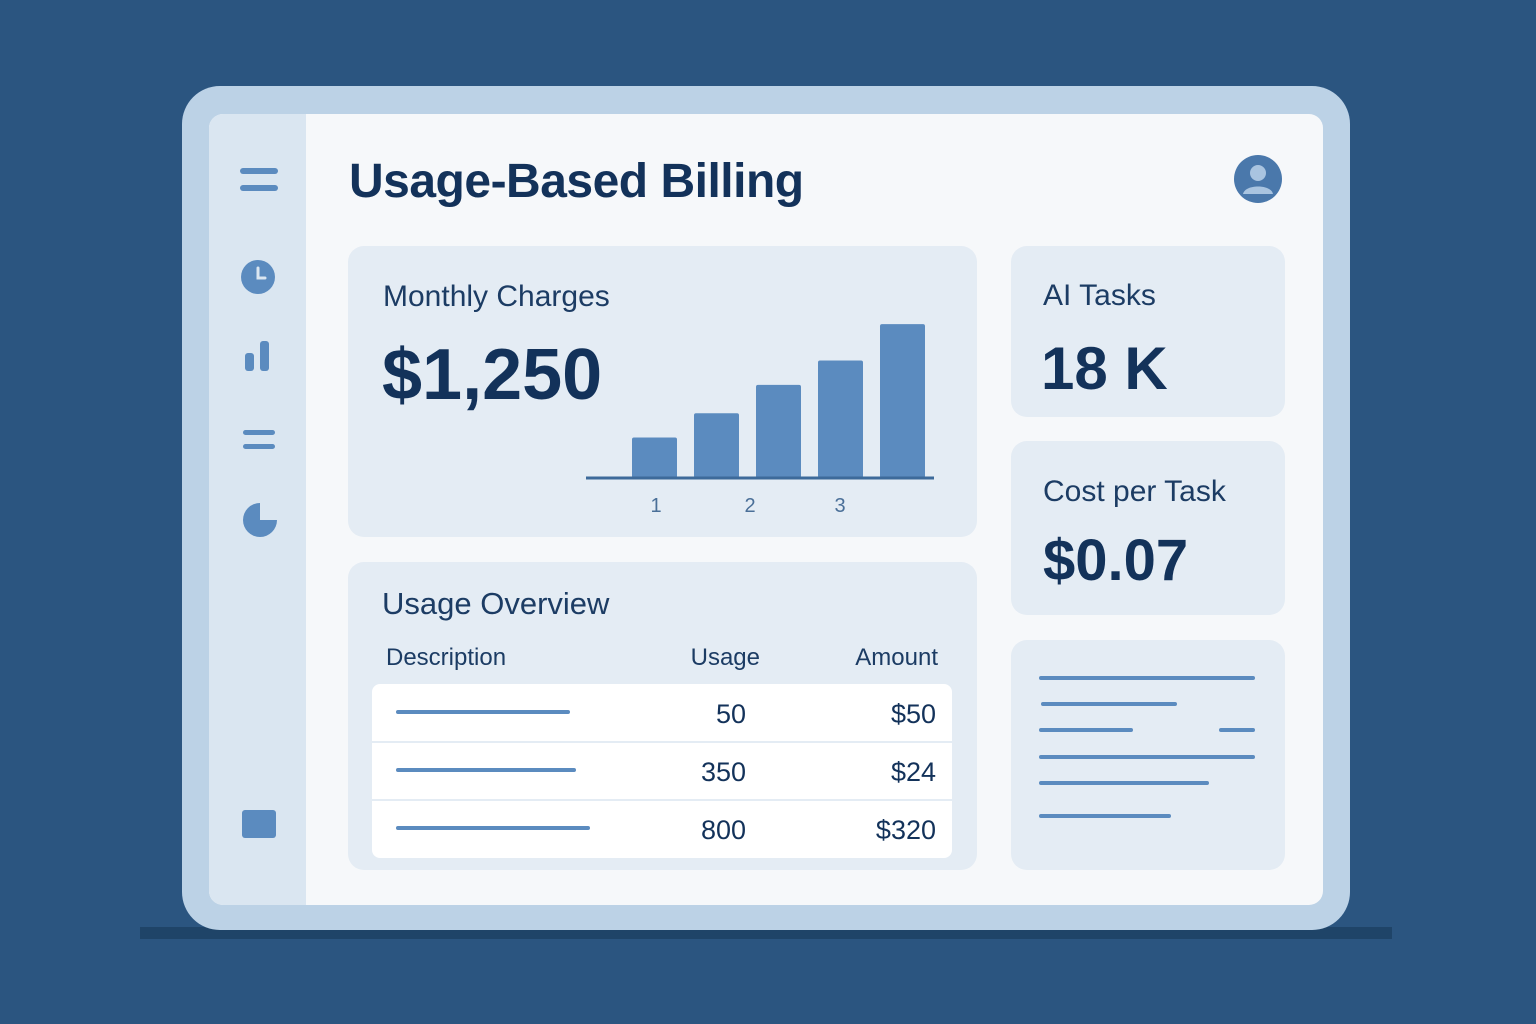 The image size is (1536, 1024). I want to click on ai-tasks-value: 18 K, so click(1104, 368).